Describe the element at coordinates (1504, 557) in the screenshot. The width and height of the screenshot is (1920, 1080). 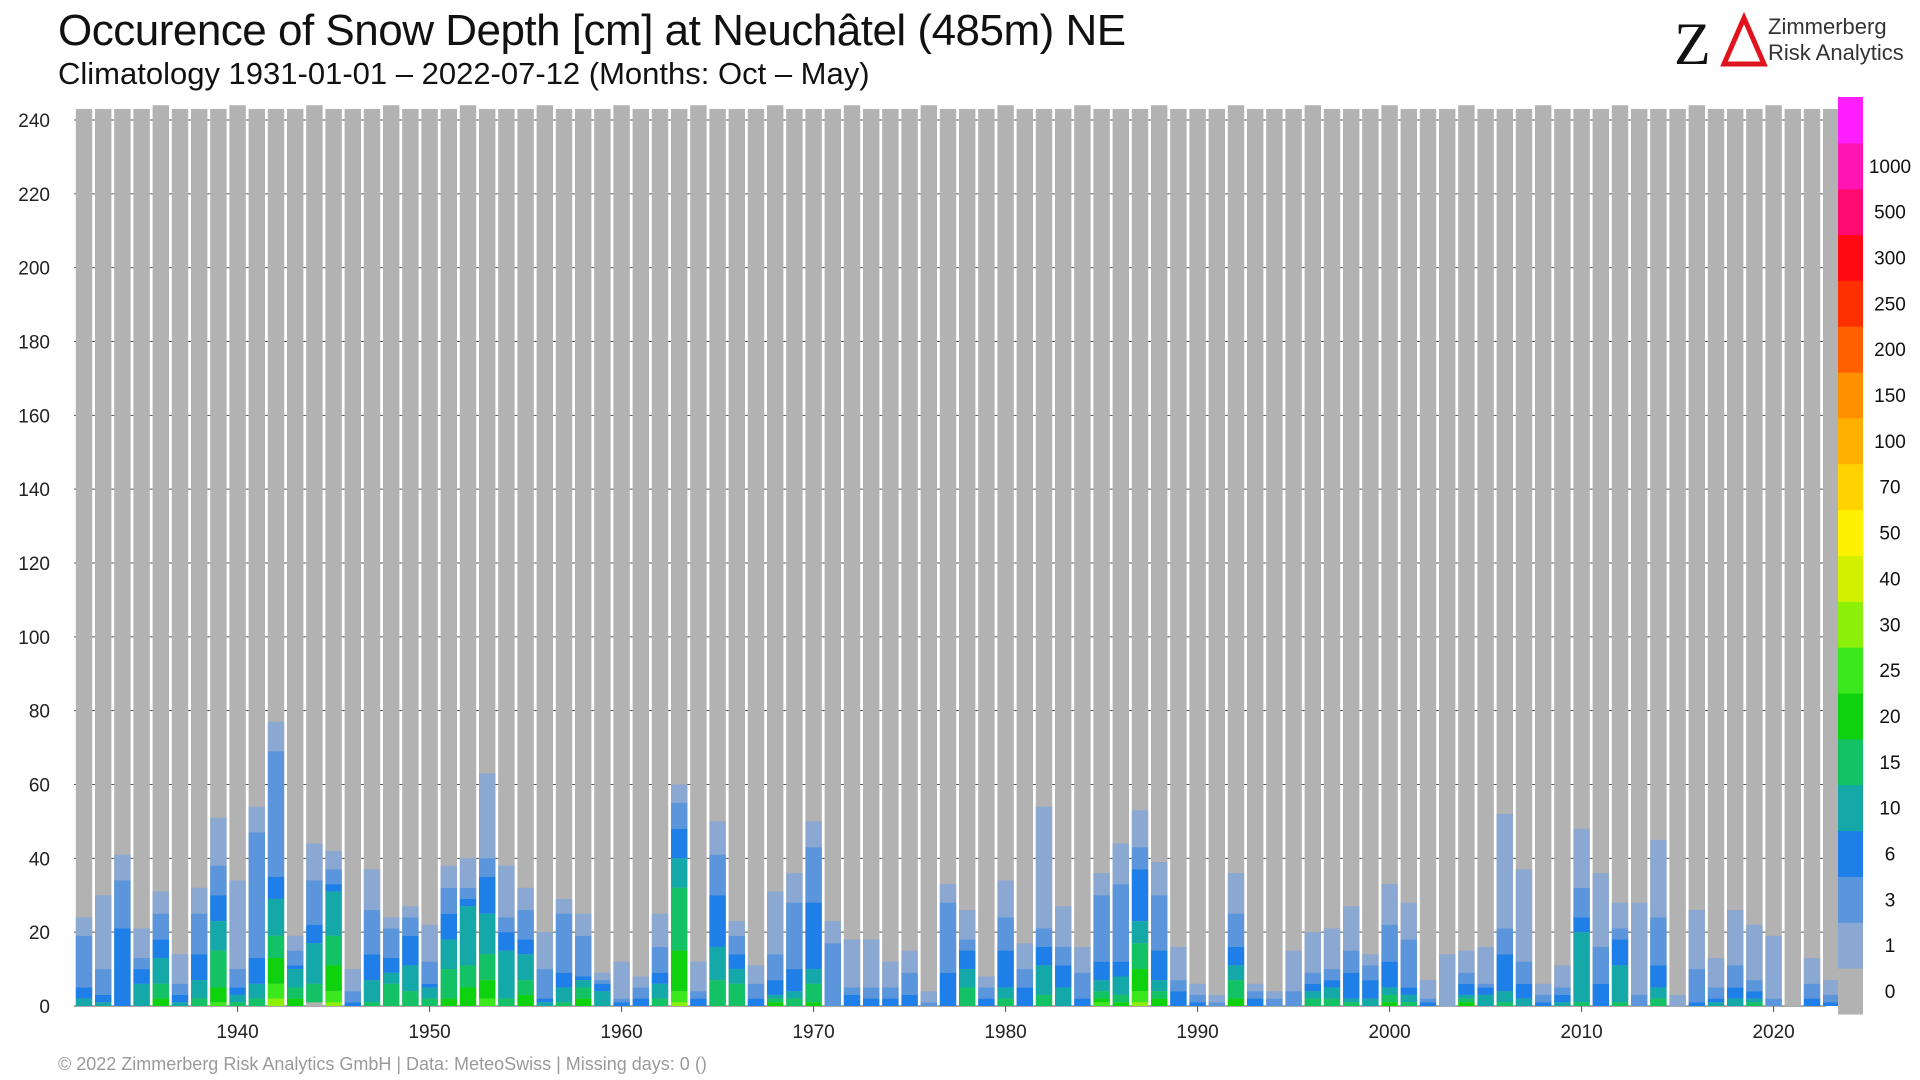
I see `bar-season-2006` at that location.